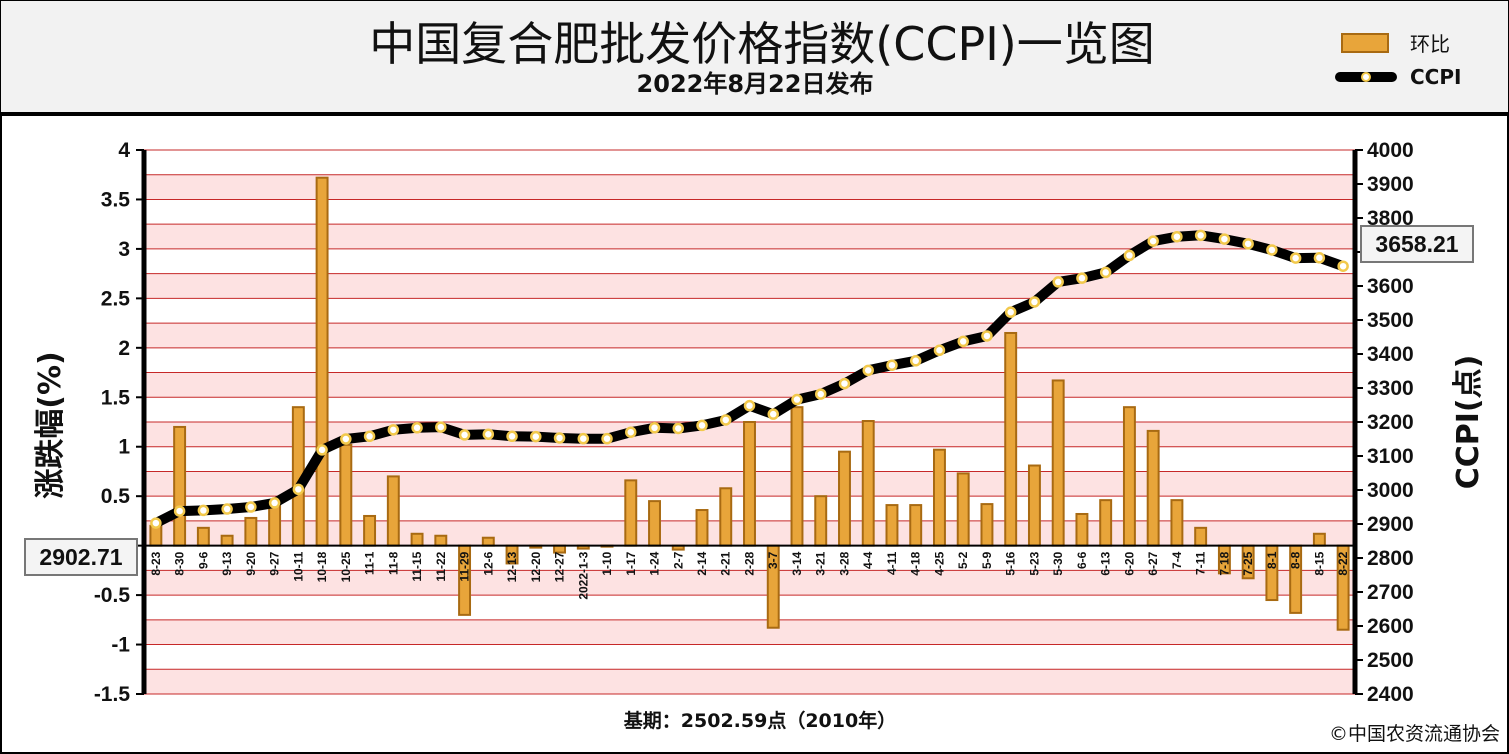 This screenshot has width=1509, height=754. Describe the element at coordinates (1435, 77) in the screenshot. I see `legend-line-label: CCPI` at that location.